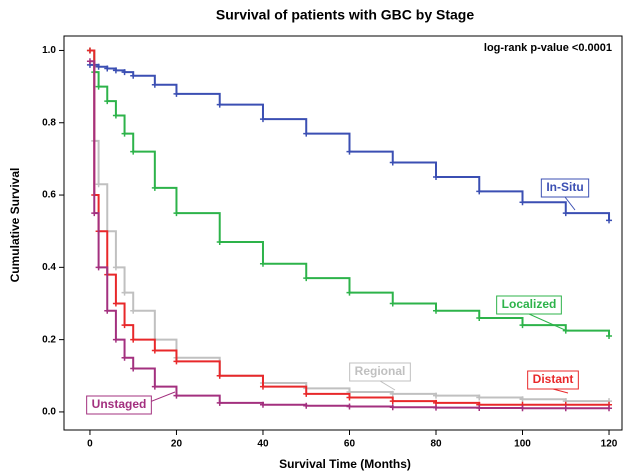 Image resolution: width=632 pixels, height=476 pixels. Describe the element at coordinates (49, 267) in the screenshot. I see `y-tick-label: 0.4` at that location.